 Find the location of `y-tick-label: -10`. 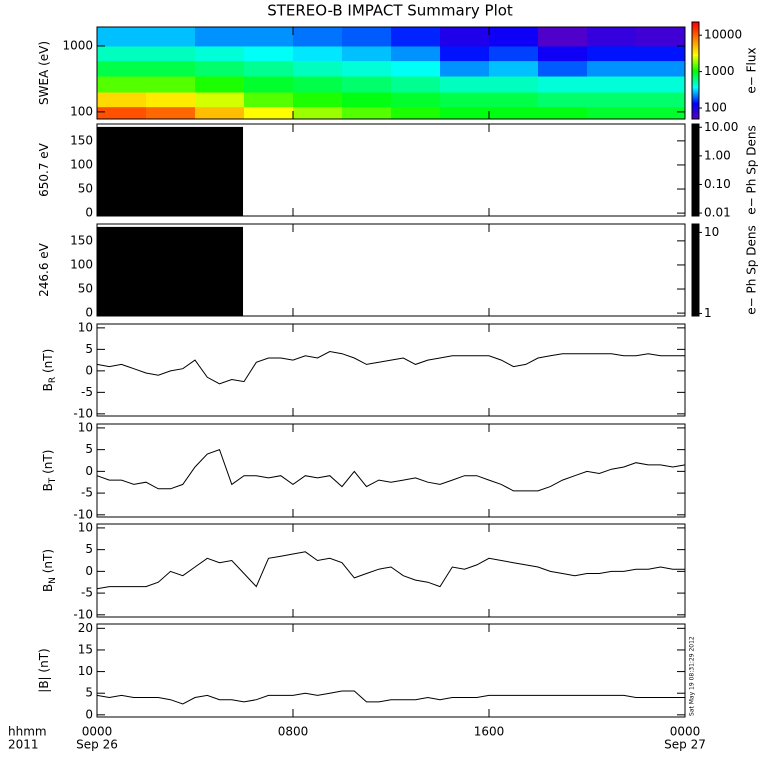

y-tick-label: -10 is located at coordinates (83, 413).